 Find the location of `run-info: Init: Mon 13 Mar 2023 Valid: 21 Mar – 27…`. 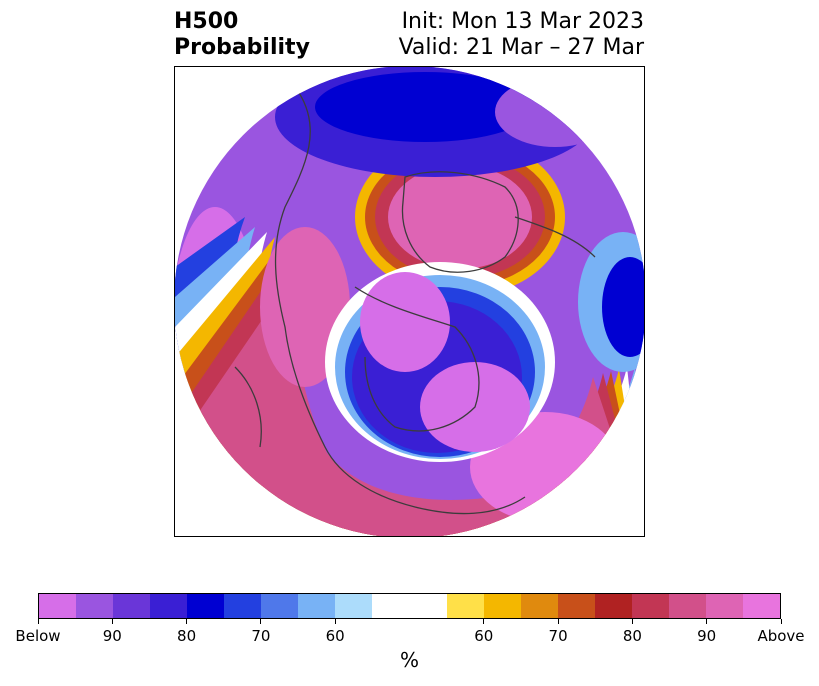

run-info: Init: Mon 13 Mar 2023 Valid: 21 Mar – 27… is located at coordinates (521, 35).